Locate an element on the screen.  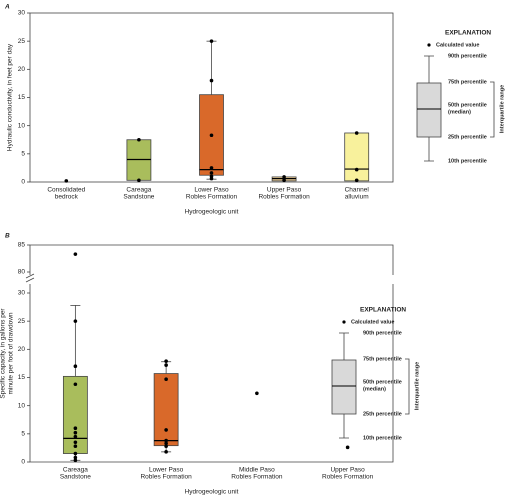
y-tick-label: 30 is located at coordinates (22, 293).